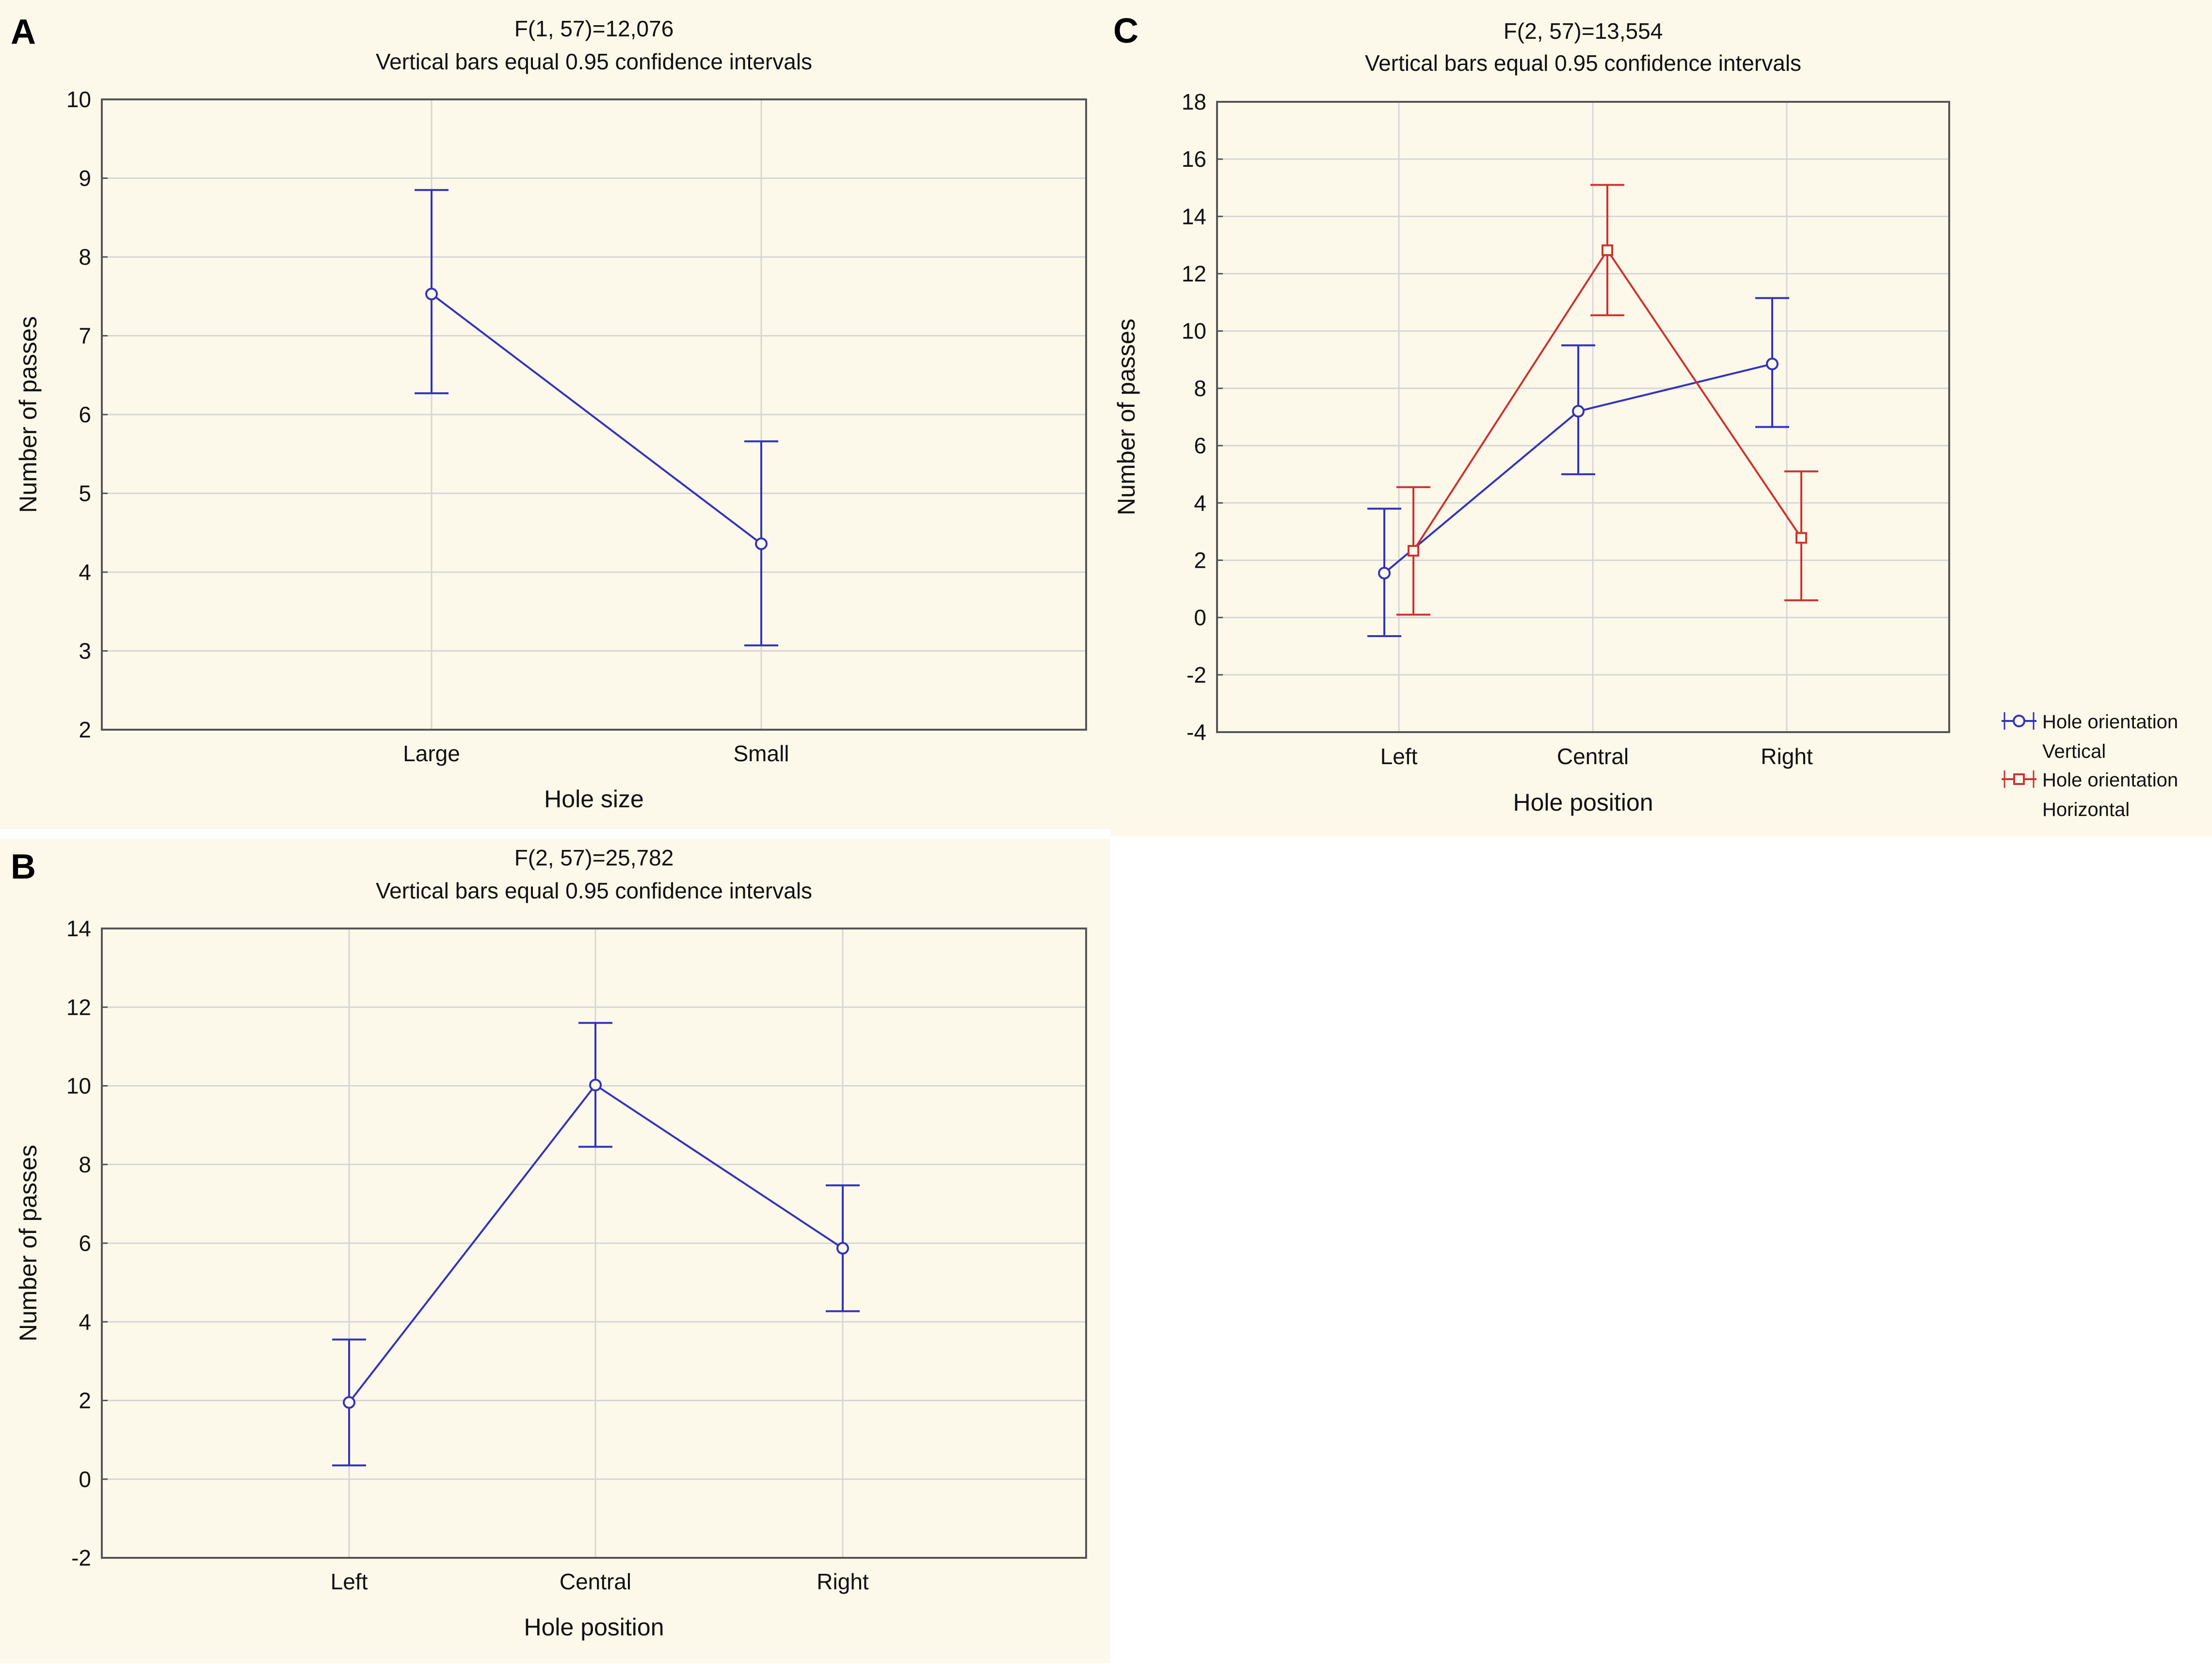 The width and height of the screenshot is (2212, 1664). Describe the element at coordinates (594, 857) in the screenshot. I see `chart-b-title: F(2, 57)=25,782` at that location.